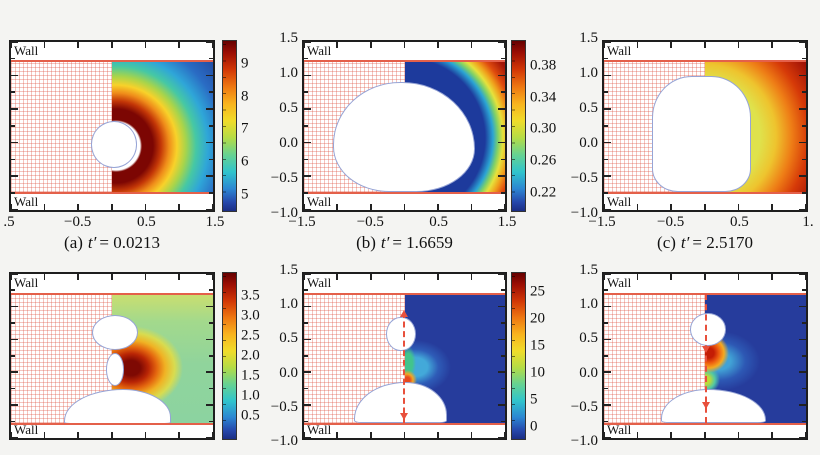  I want to click on y-tick-label: −1.0, so click(284, 440).